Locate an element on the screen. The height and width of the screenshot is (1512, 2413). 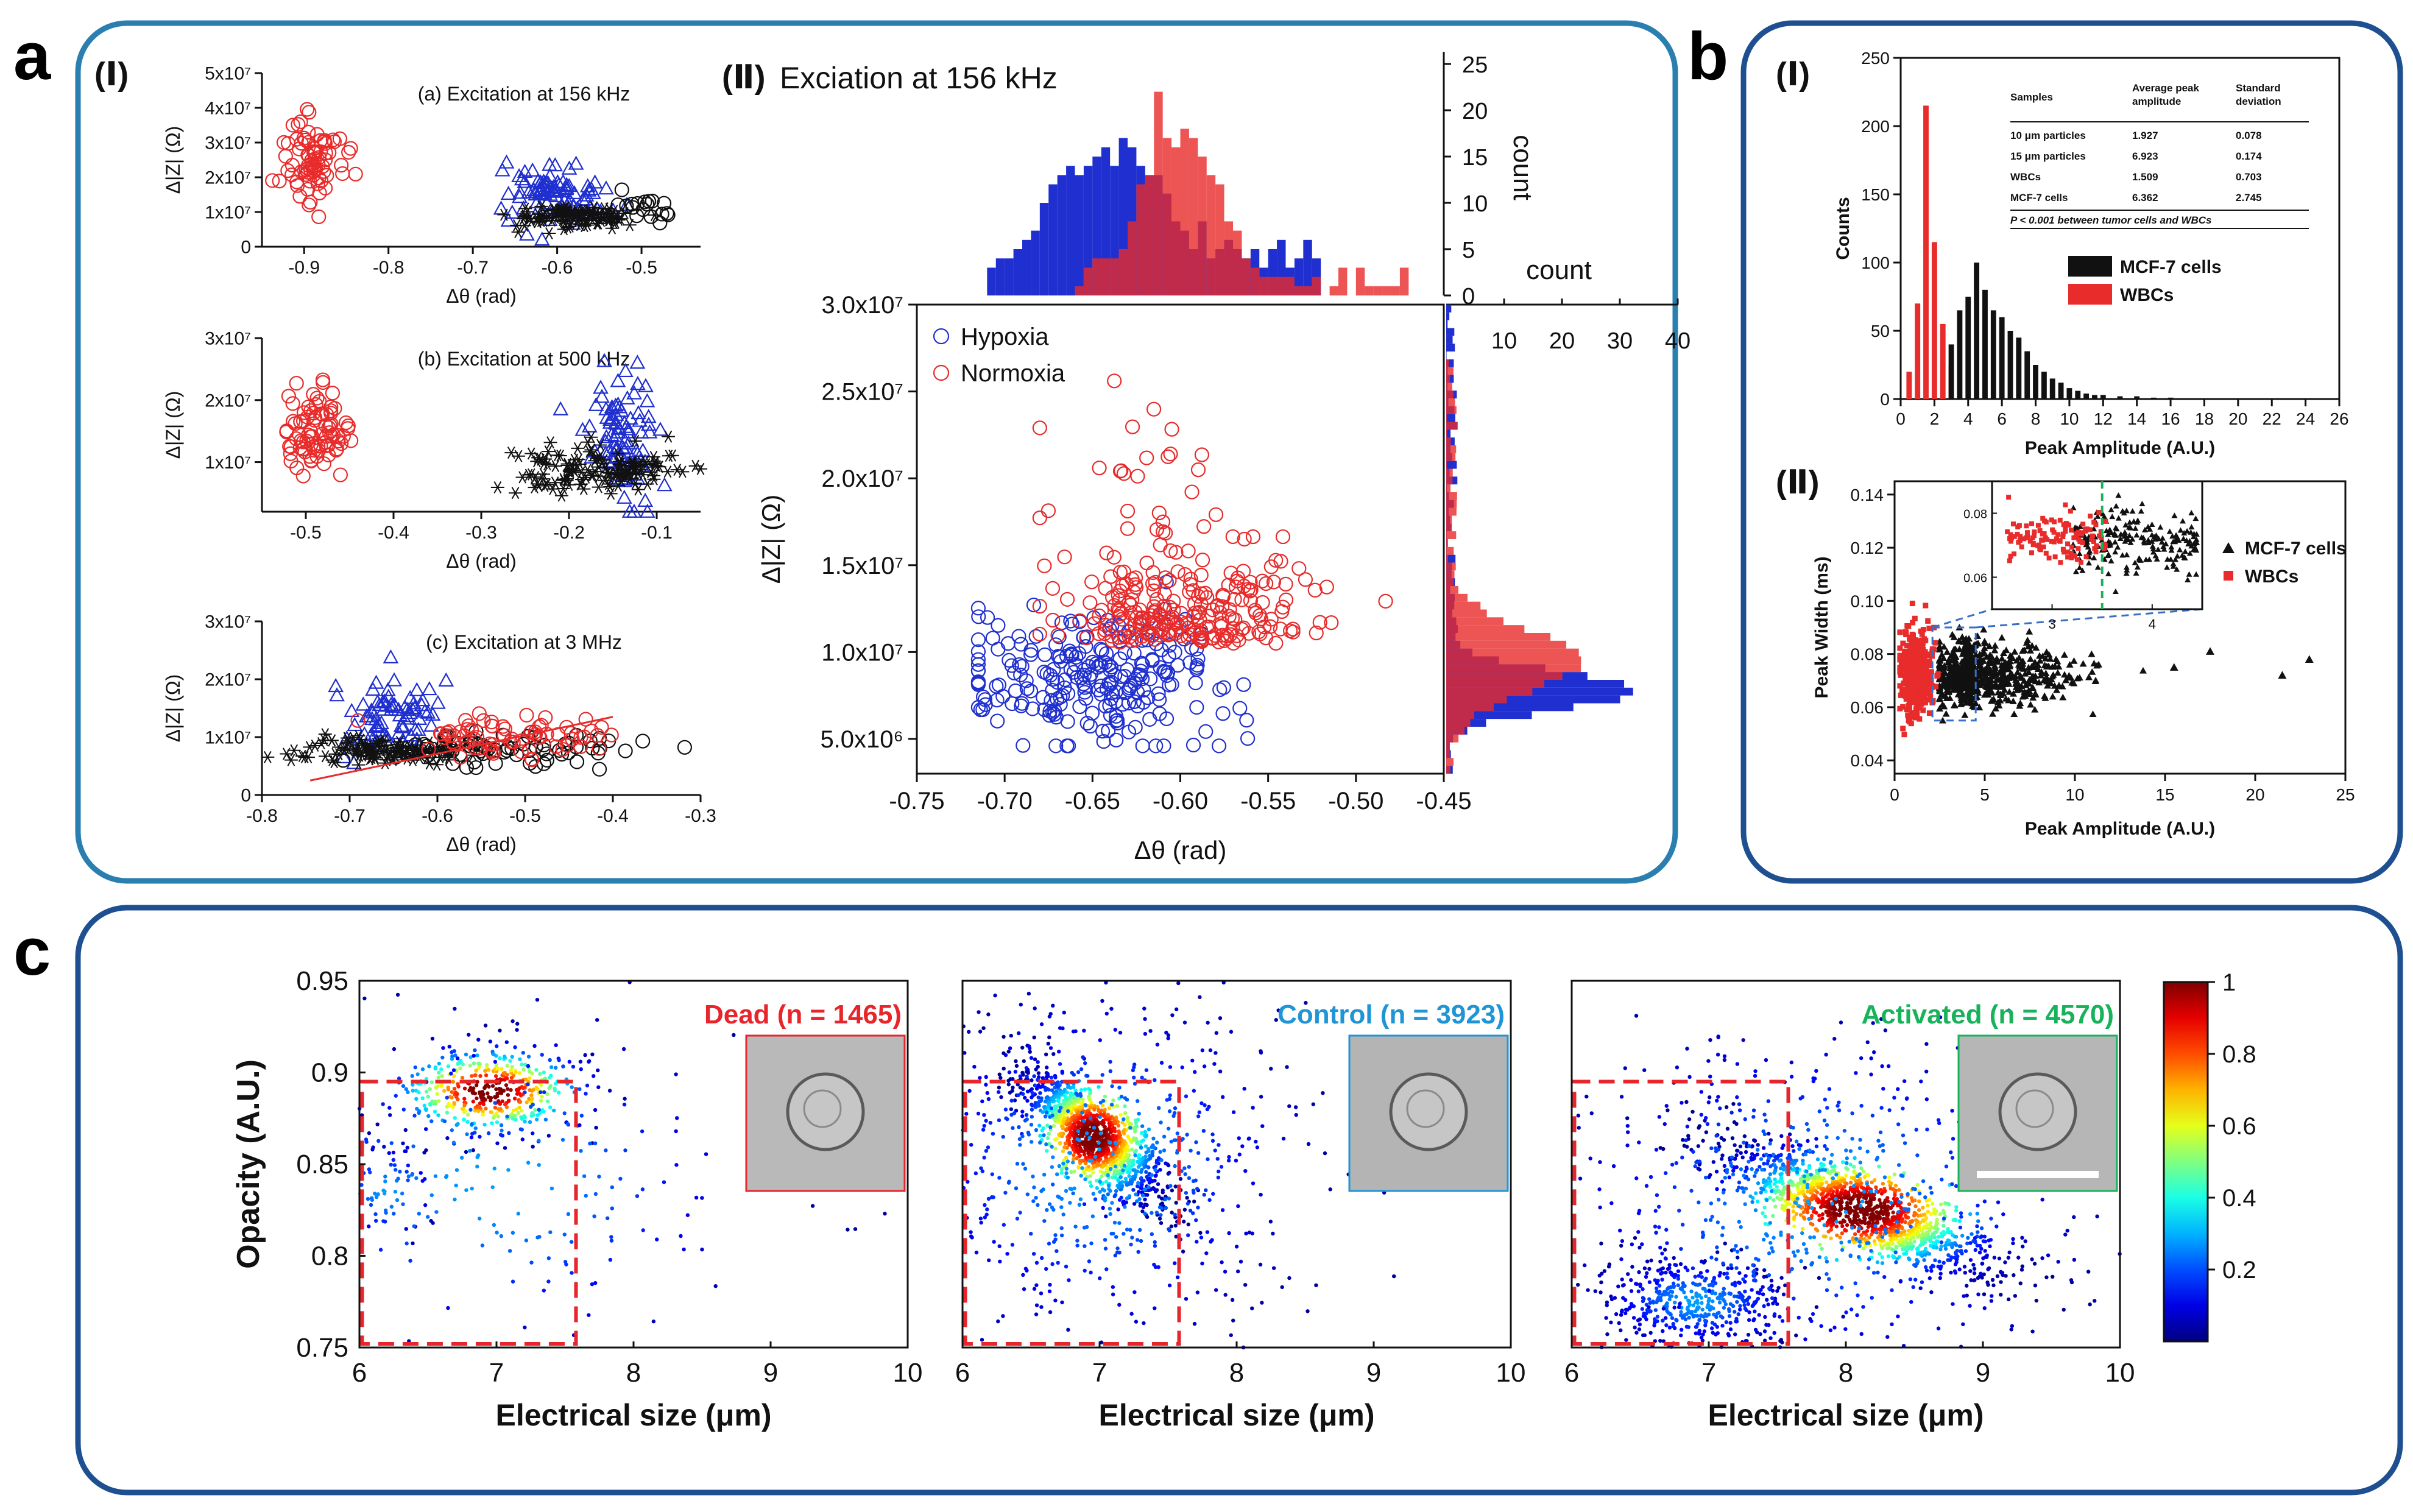
right-hist-bar-hypoxia is located at coordinates (1446, 356).